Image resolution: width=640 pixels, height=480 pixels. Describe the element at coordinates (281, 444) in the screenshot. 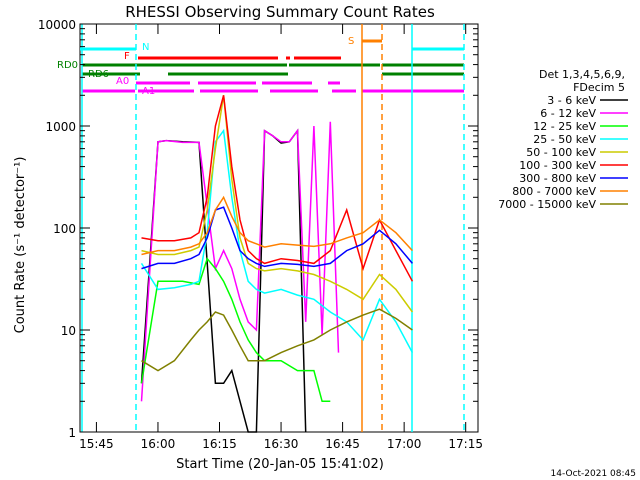

I see `x-tick-label: 16:30` at that location.